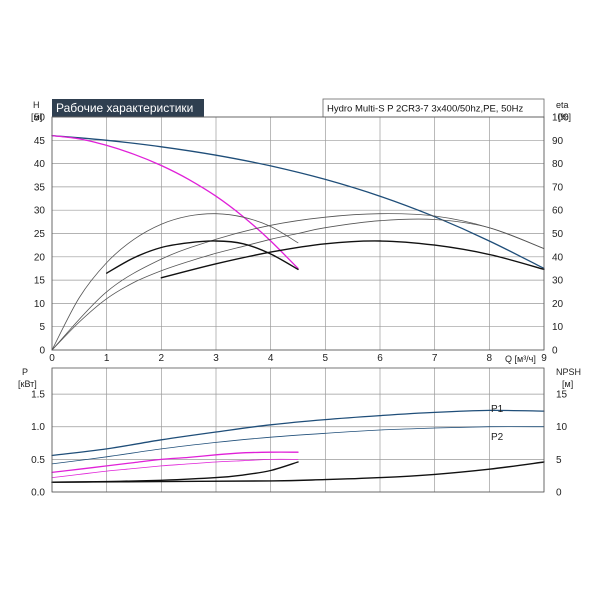 This screenshot has height=600, width=600. Describe the element at coordinates (562, 395) in the screenshot. I see `npsh-tick-label: 15` at that location.